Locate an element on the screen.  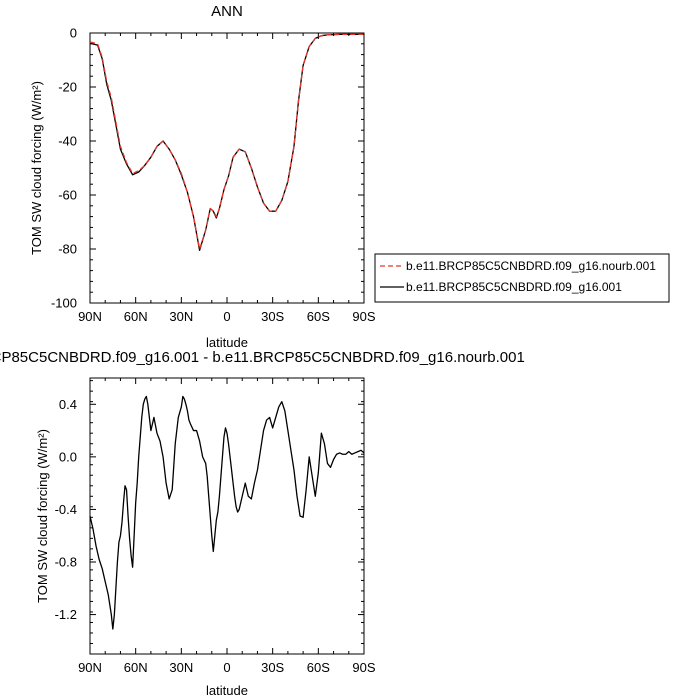
bottom-series-group is located at coordinates (227, 512).